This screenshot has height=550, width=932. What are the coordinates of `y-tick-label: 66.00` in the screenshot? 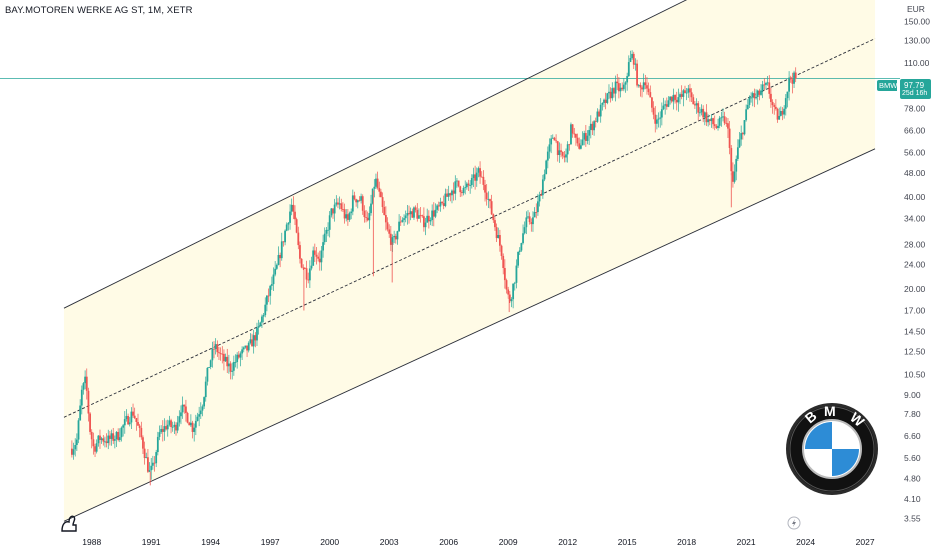 It's located at (915, 131).